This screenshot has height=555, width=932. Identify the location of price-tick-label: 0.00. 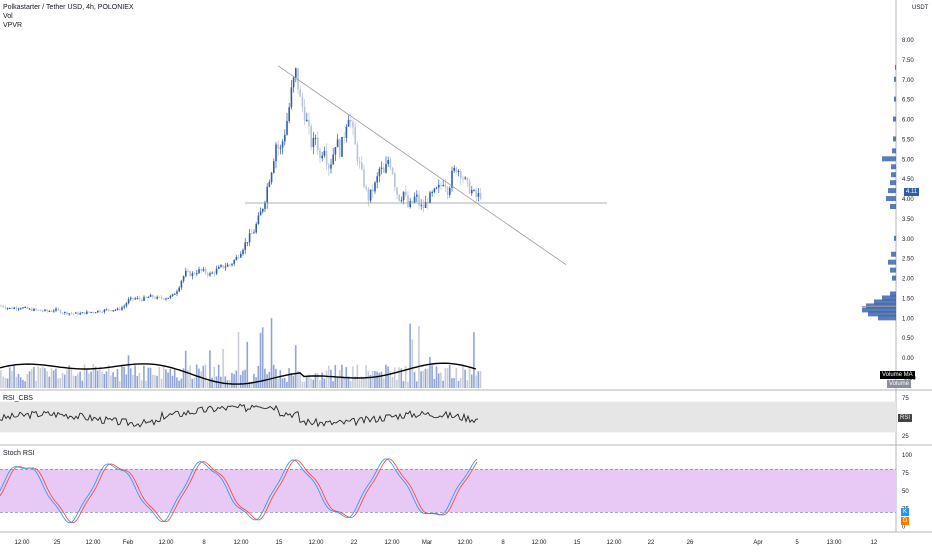
(908, 359).